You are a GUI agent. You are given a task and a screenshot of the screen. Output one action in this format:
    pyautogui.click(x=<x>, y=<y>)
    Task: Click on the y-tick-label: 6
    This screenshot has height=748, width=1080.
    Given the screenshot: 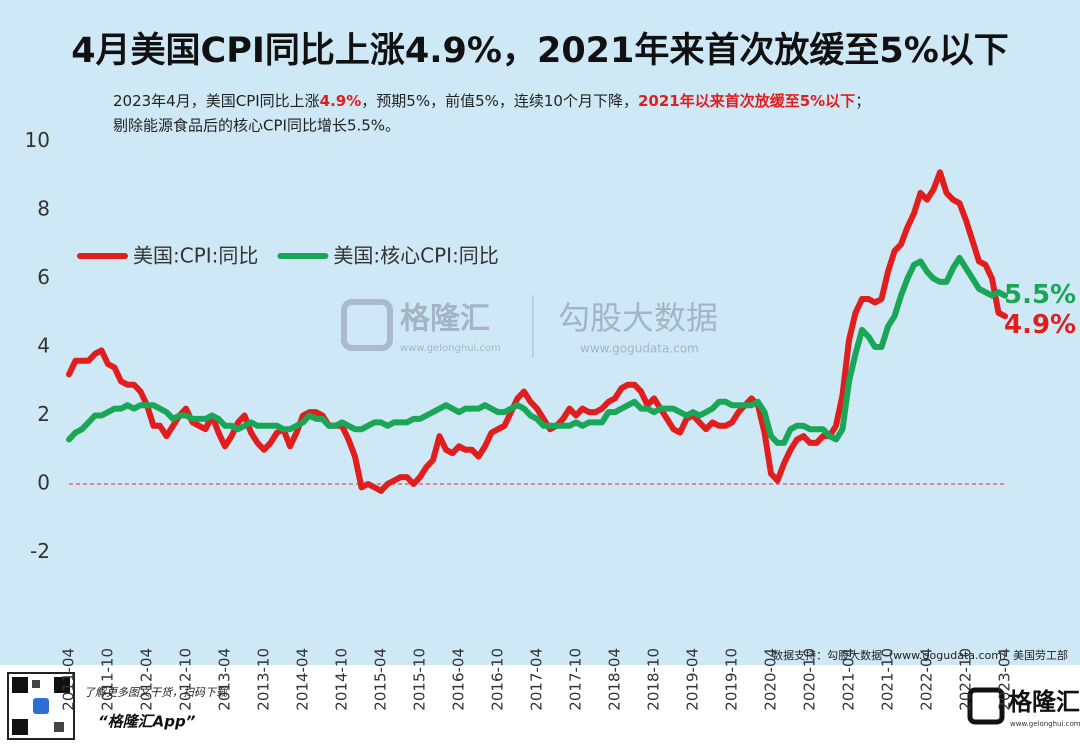 What is the action you would take?
    pyautogui.click(x=43, y=277)
    